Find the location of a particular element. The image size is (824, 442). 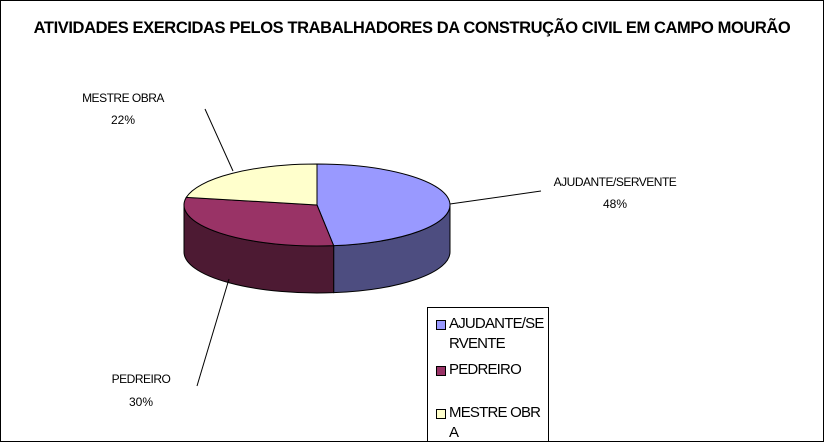

data-label-category: PEDREIRO is located at coordinates (141, 379).